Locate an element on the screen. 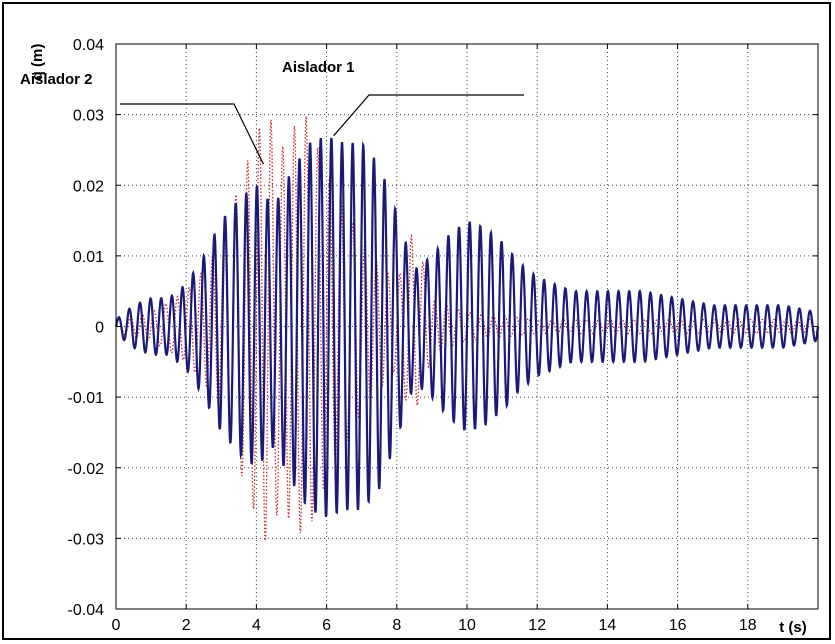 This screenshot has width=835, height=644. x-tick-label: 2 is located at coordinates (186, 625).